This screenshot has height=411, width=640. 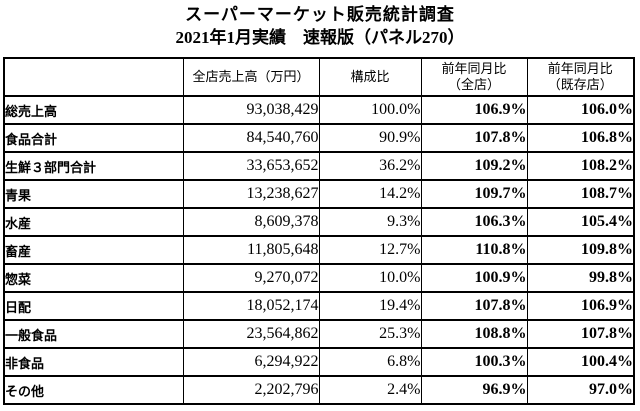 What do you see at coordinates (474, 362) in the screenshot?
I see `yoy-all-cell: 100.3%` at bounding box center [474, 362].